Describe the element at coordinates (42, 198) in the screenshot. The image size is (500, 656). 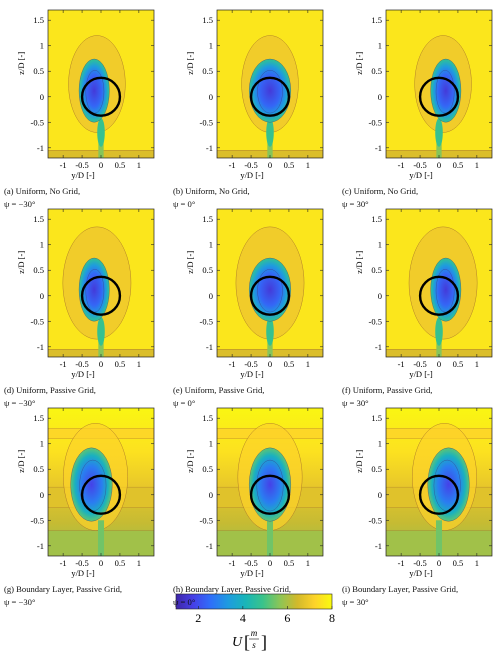
I see `panel-caption: (a) Uniform, No Grid, ψ = −30°` at that location.